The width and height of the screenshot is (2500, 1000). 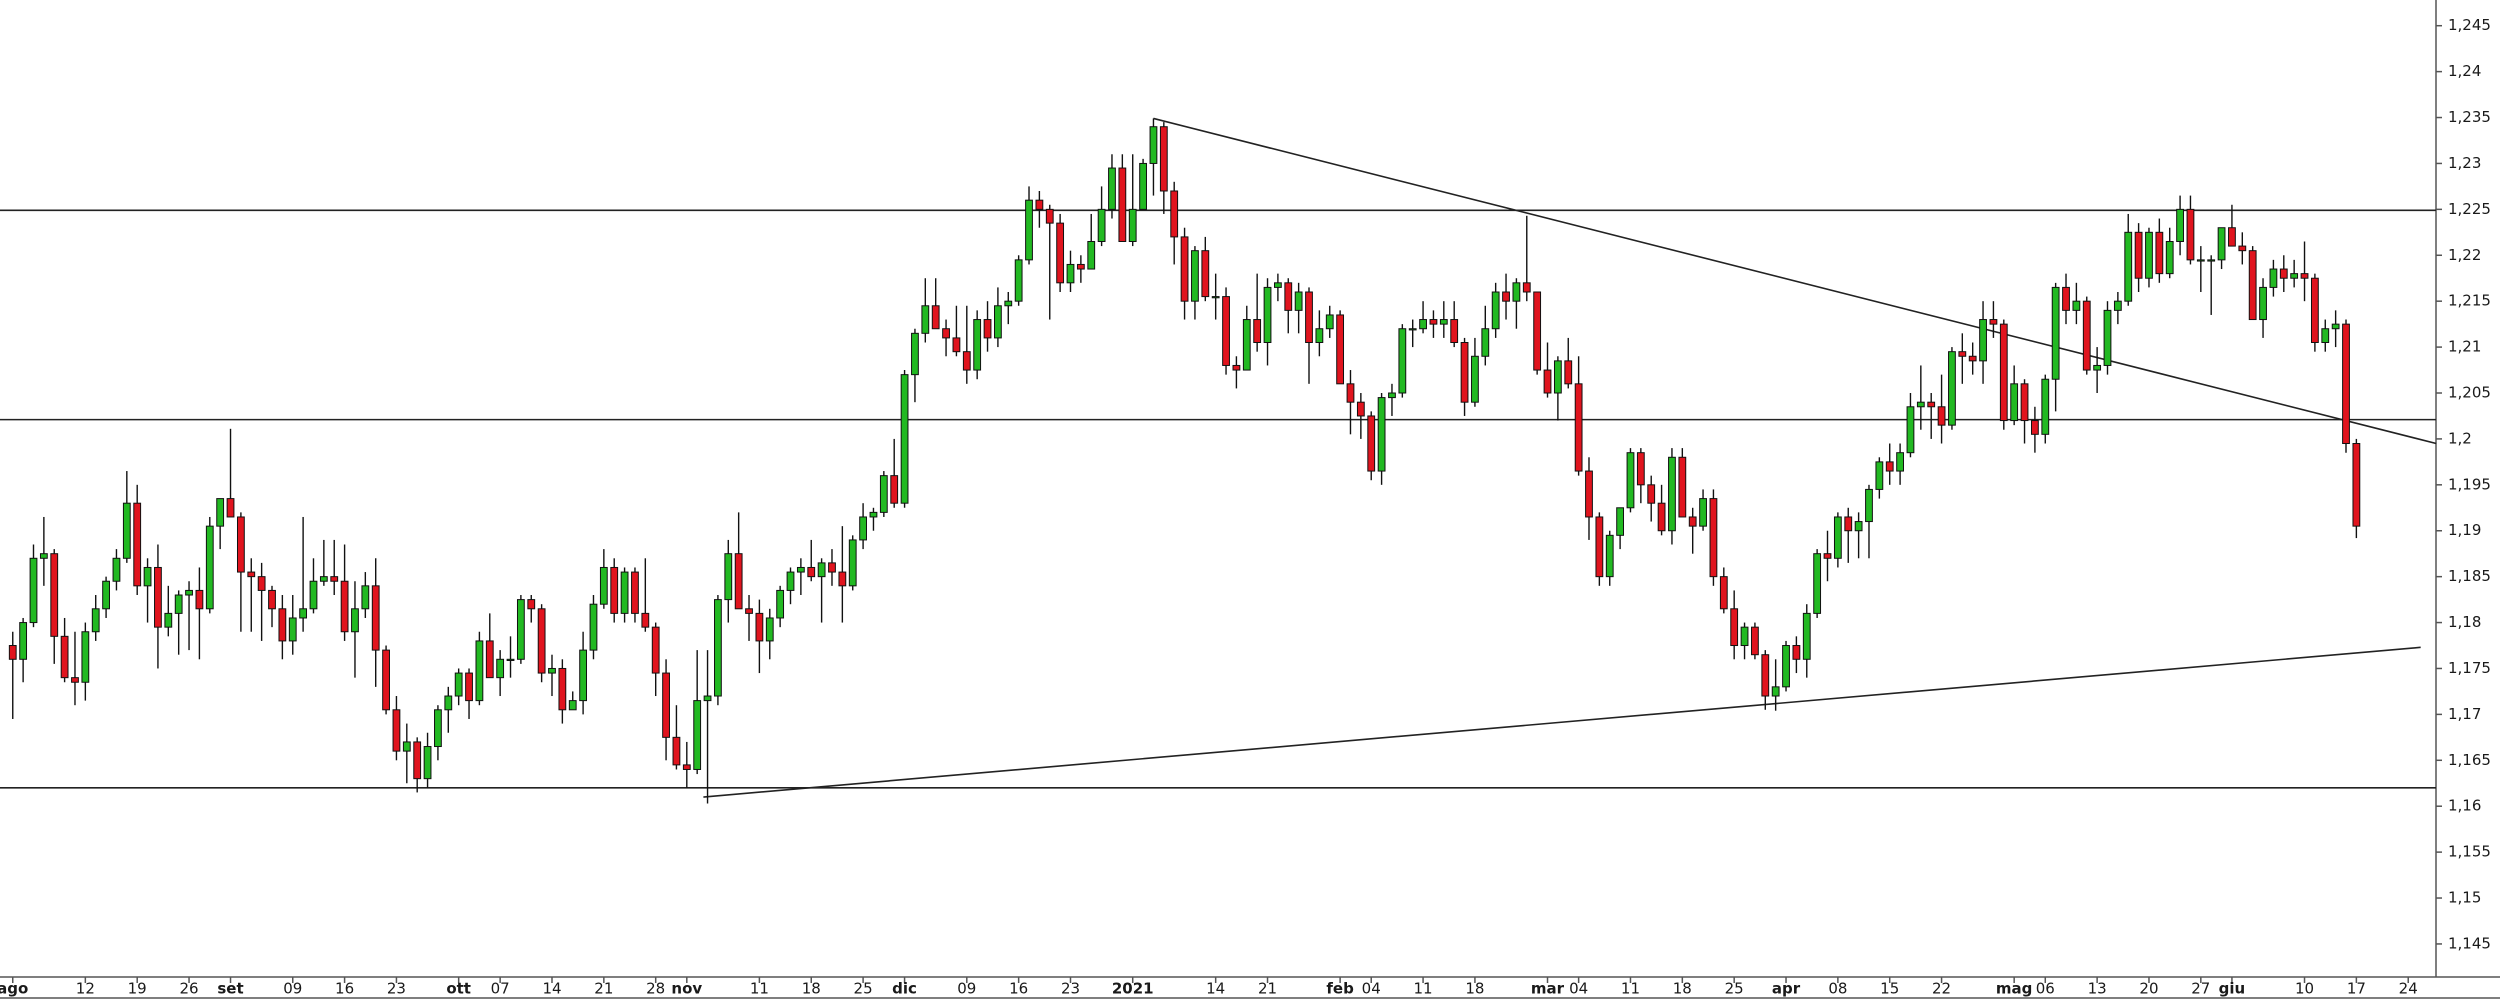 I want to click on x-tick-label: mar, so click(x=1548, y=989).